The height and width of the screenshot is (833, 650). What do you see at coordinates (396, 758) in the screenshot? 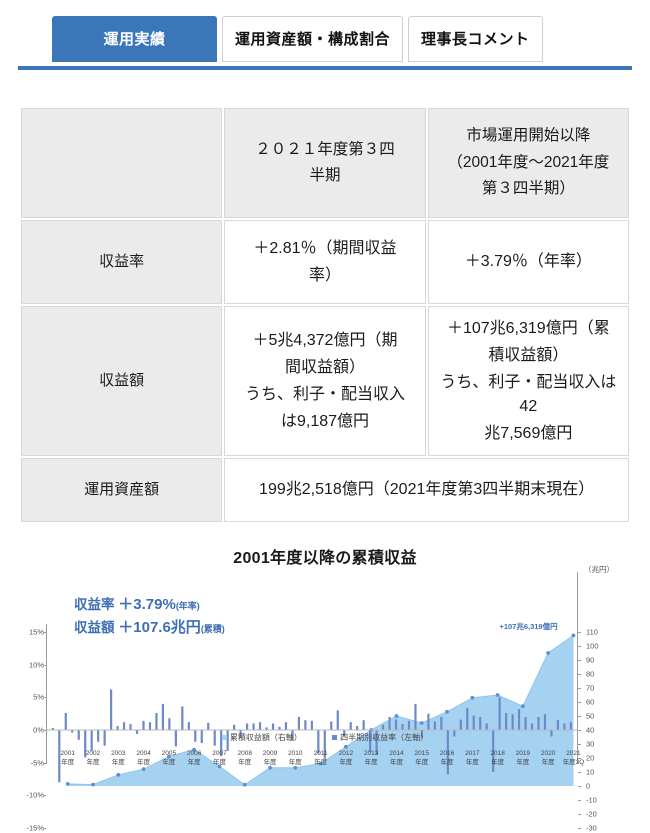
I see `x-label-2014: 2014 年度` at bounding box center [396, 758].